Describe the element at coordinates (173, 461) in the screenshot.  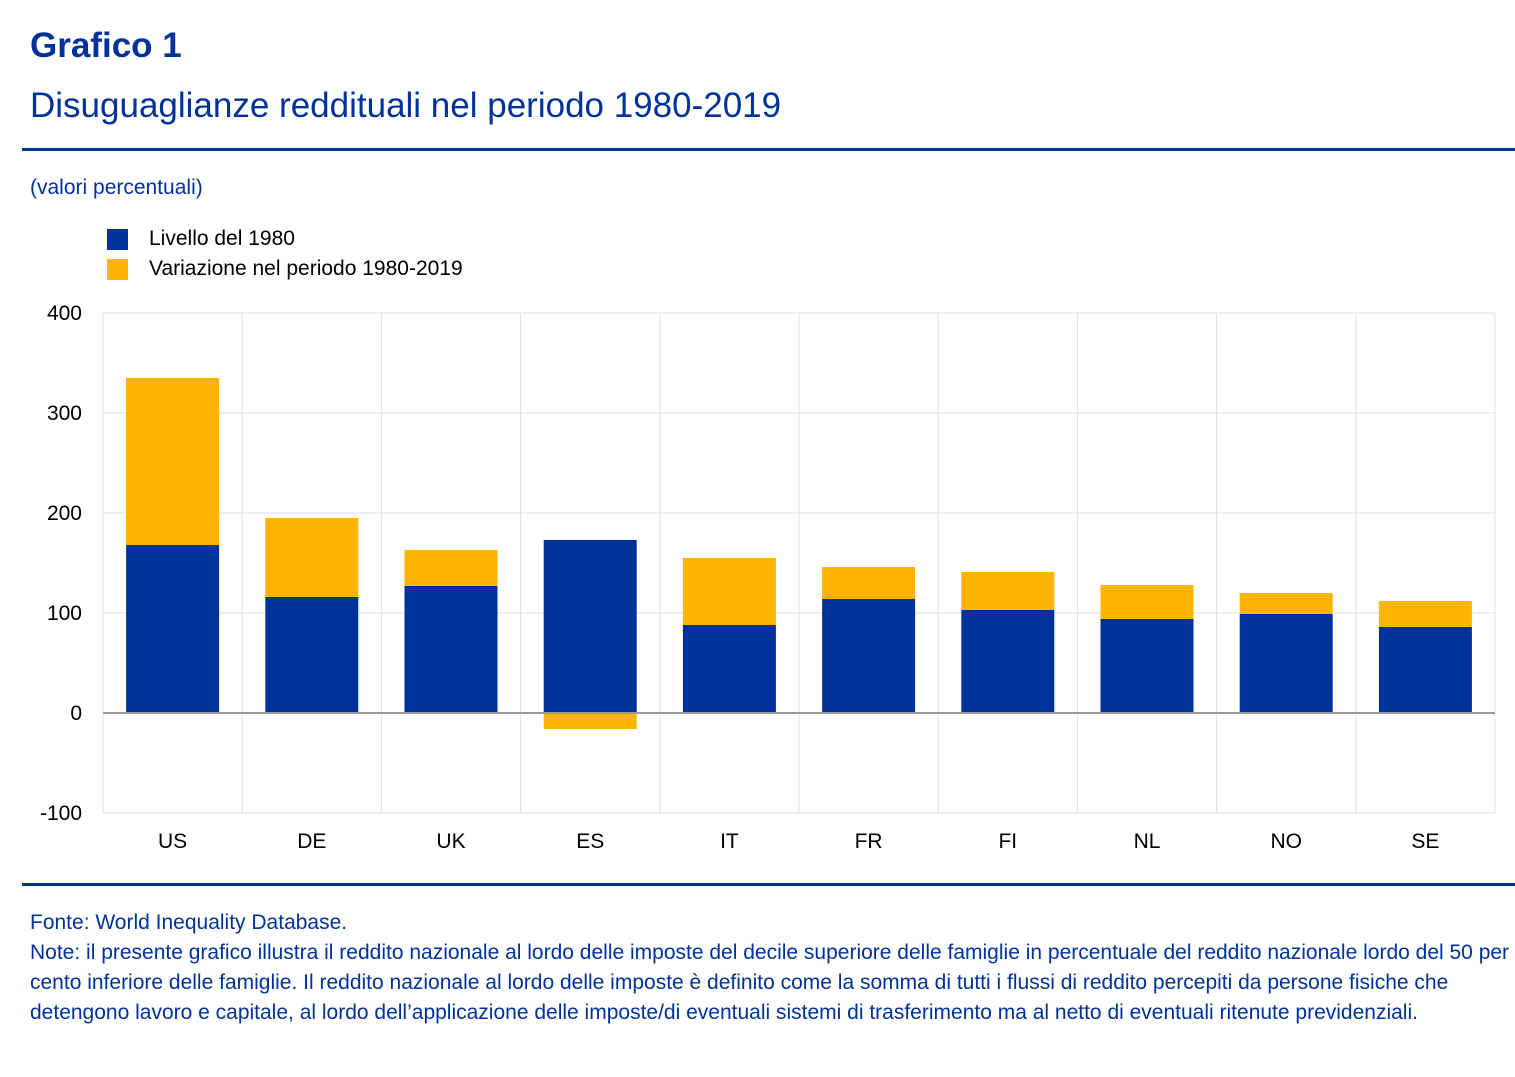
I see `bar-us-change-1980-2019` at that location.